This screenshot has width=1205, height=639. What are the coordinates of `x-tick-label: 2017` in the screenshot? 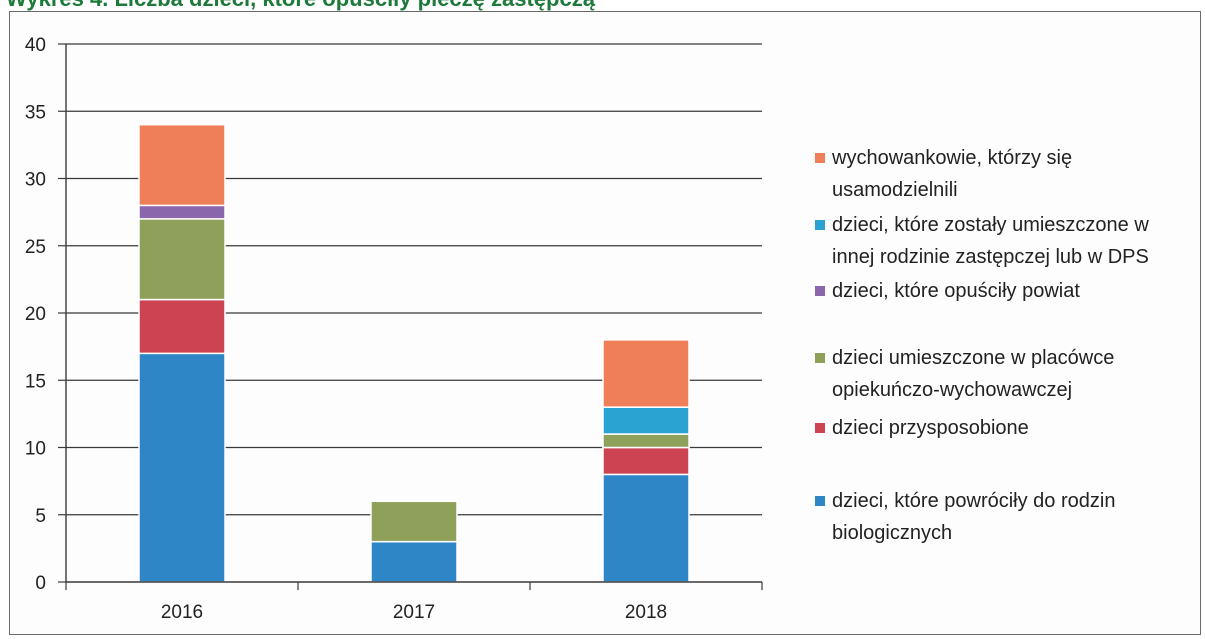 It's located at (414, 612).